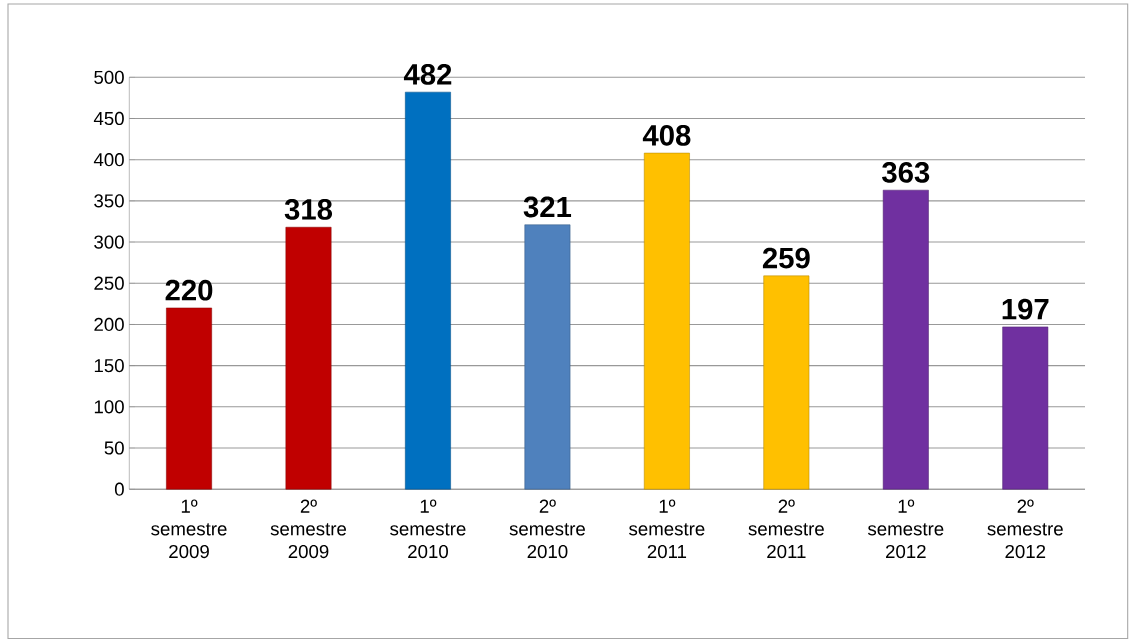 Image resolution: width=1133 pixels, height=641 pixels. Describe the element at coordinates (108, 118) in the screenshot. I see `y-tick-label: 450` at that location.